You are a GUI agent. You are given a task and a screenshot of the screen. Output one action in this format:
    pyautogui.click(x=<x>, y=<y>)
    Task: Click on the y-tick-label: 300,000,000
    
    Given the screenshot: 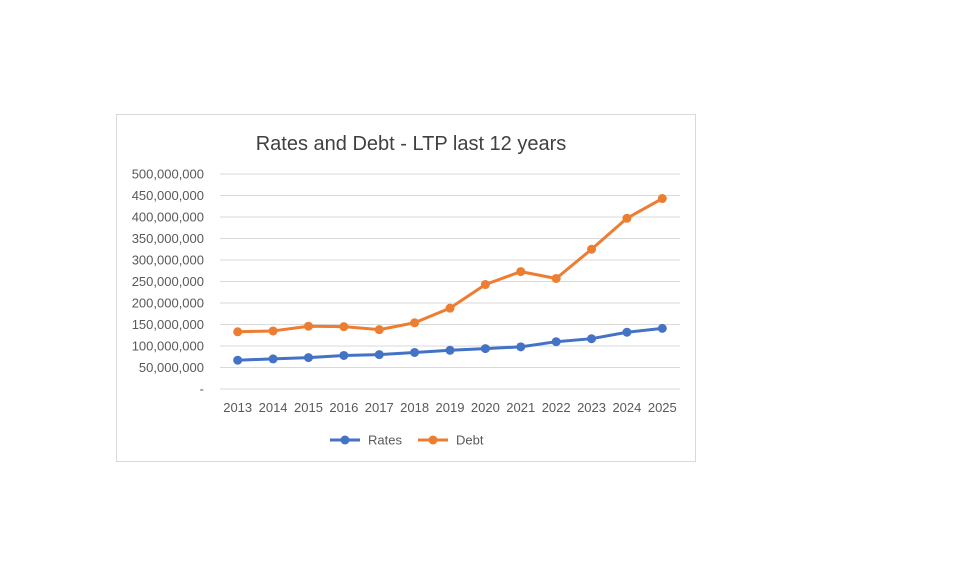 What is the action you would take?
    pyautogui.click(x=168, y=260)
    